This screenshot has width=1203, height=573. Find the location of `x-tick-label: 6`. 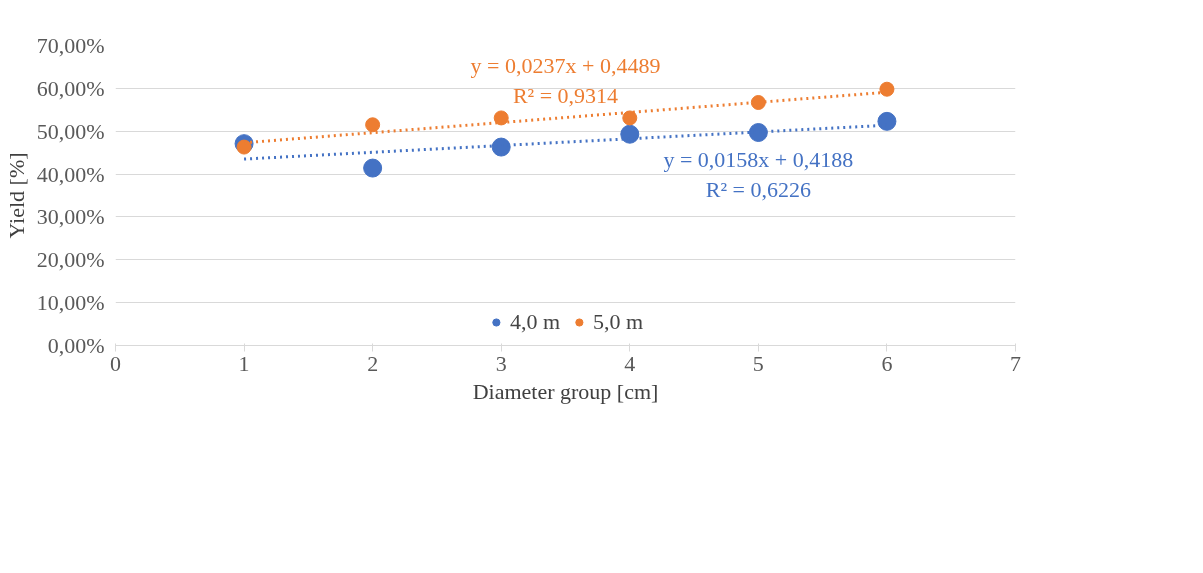

x-tick-label: 6 is located at coordinates (887, 363).